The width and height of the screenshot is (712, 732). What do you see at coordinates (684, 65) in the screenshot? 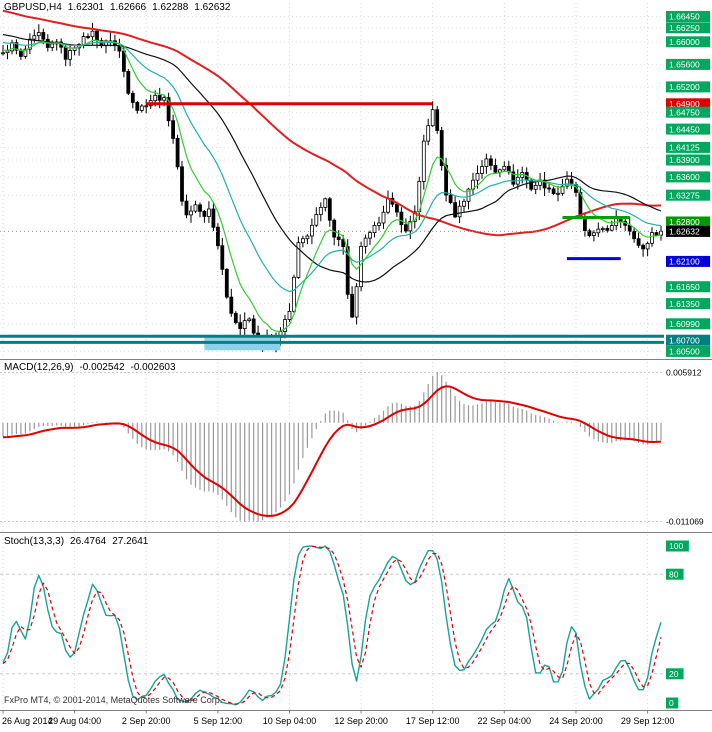
I see `svg-text: 1.65600` at bounding box center [684, 65].